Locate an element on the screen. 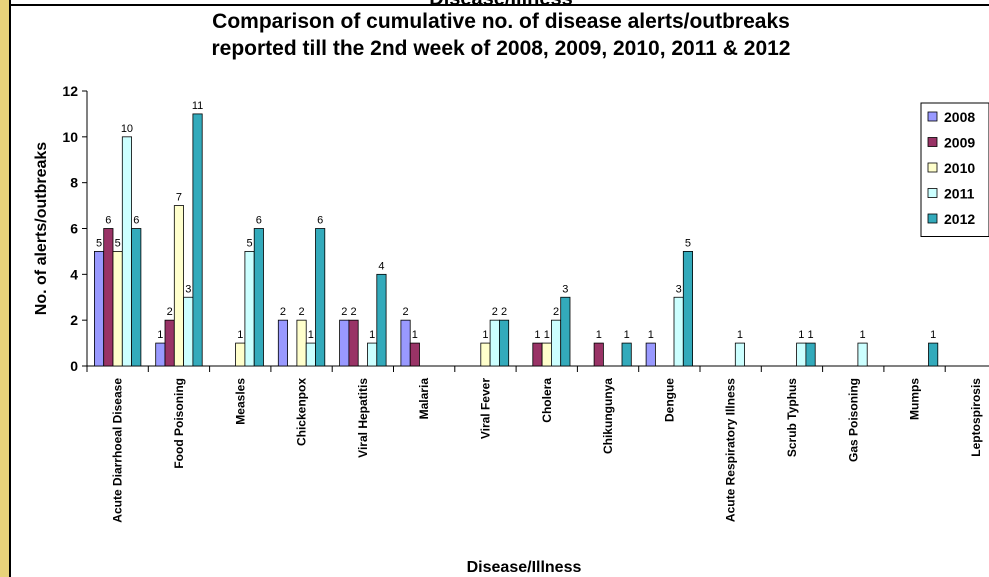 The height and width of the screenshot is (577, 989). data-label-2011: 3 is located at coordinates (679, 289).